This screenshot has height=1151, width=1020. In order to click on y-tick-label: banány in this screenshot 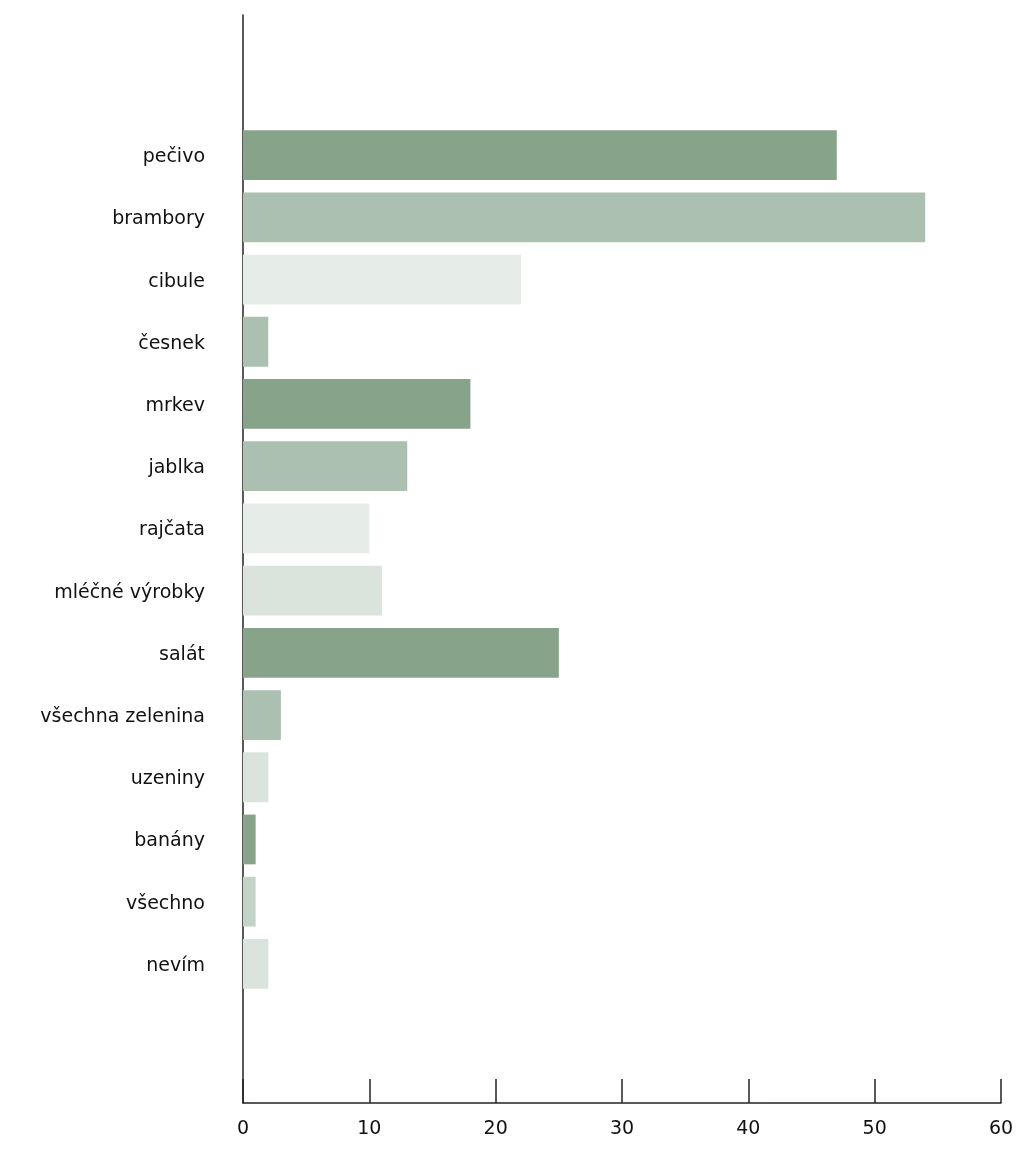, I will do `click(169, 839)`.